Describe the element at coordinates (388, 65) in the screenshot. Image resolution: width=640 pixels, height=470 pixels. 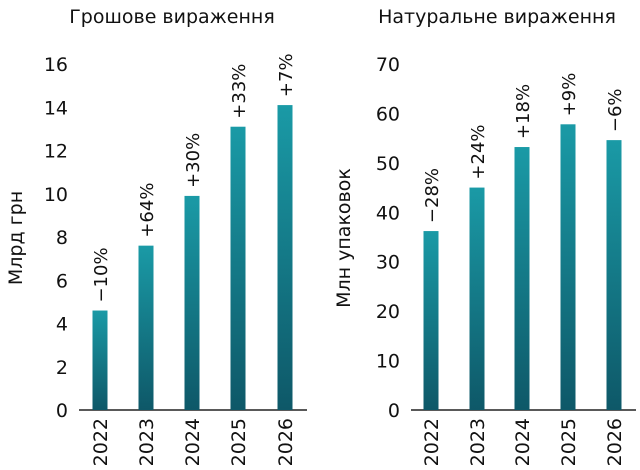
I see `y-tick-label: 70` at that location.